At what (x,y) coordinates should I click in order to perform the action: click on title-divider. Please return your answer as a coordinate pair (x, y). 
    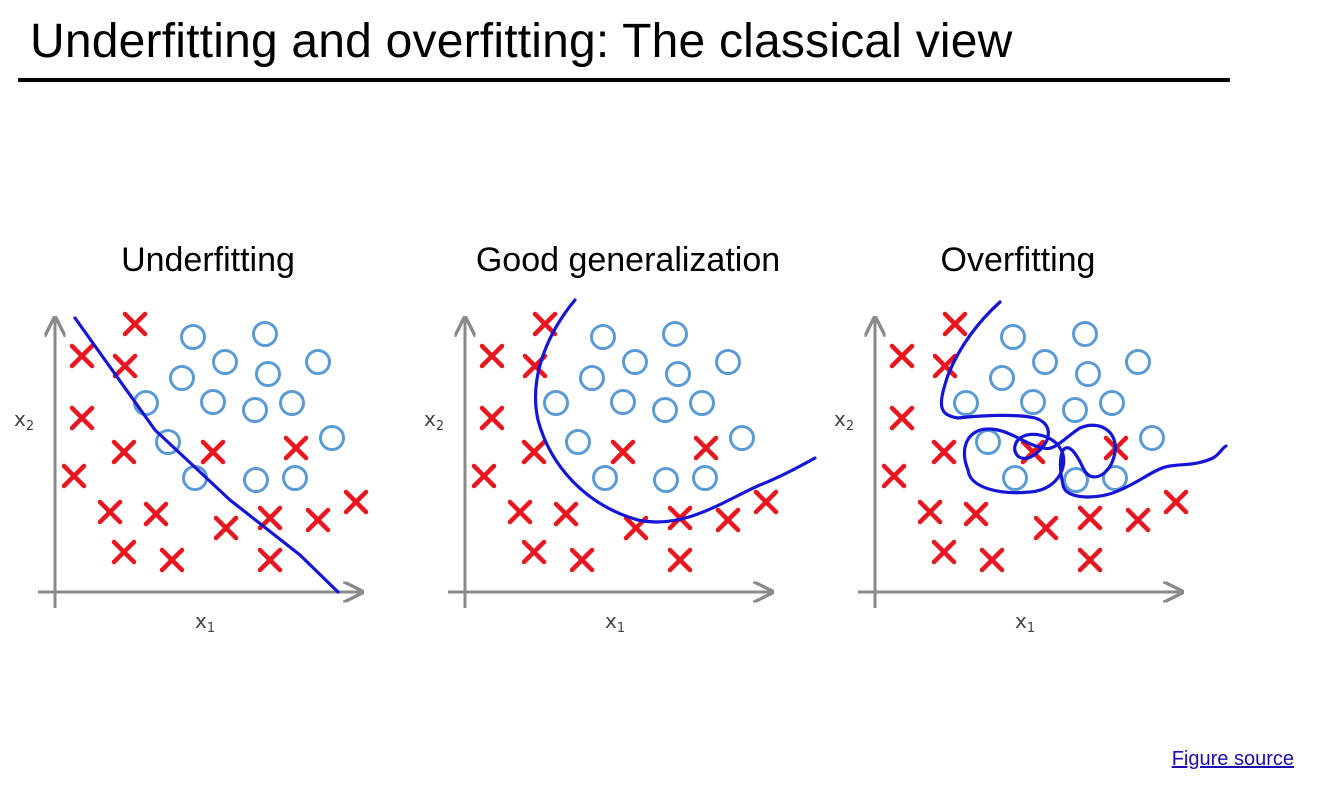
    Looking at the image, I should click on (624, 80).